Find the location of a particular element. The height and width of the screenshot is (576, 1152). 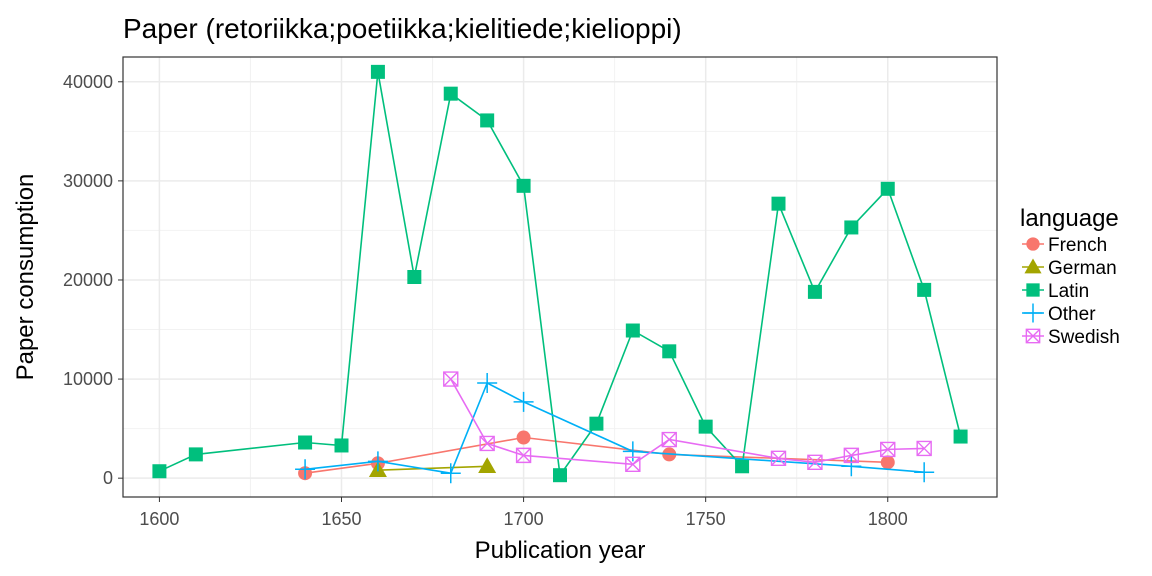

data-point-german is located at coordinates (487, 465).